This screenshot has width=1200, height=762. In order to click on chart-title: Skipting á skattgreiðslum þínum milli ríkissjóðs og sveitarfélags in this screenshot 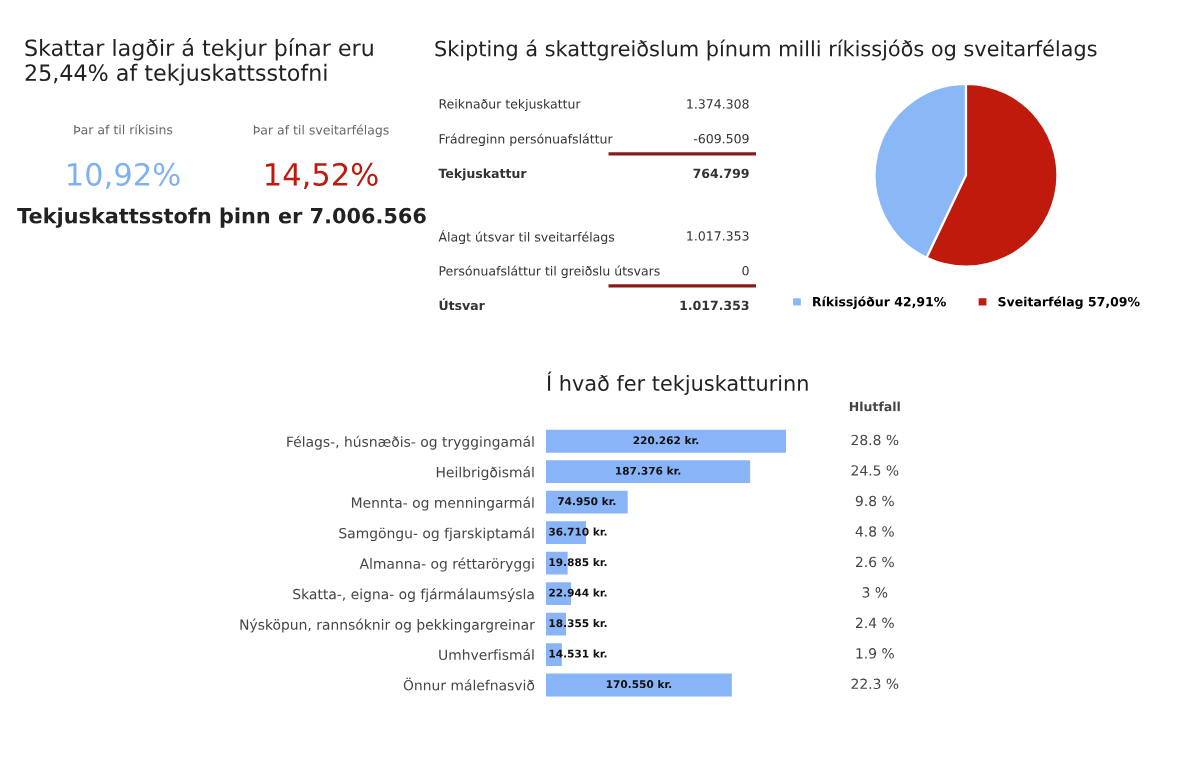, I will do `click(766, 50)`.